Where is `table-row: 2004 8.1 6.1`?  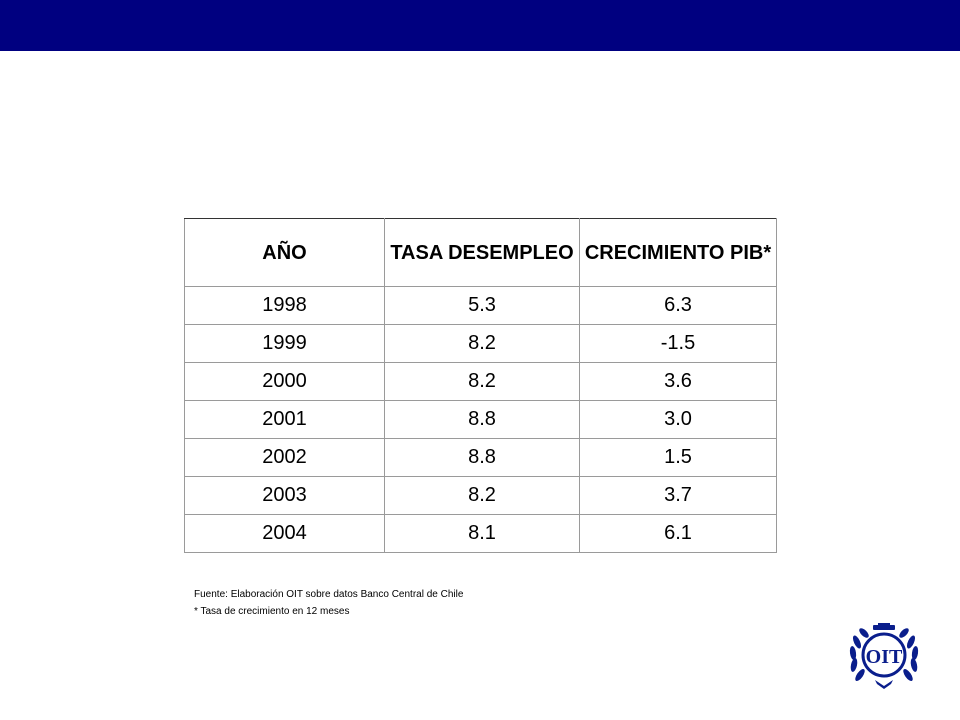 table-row: 2004 8.1 6.1 is located at coordinates (480, 533).